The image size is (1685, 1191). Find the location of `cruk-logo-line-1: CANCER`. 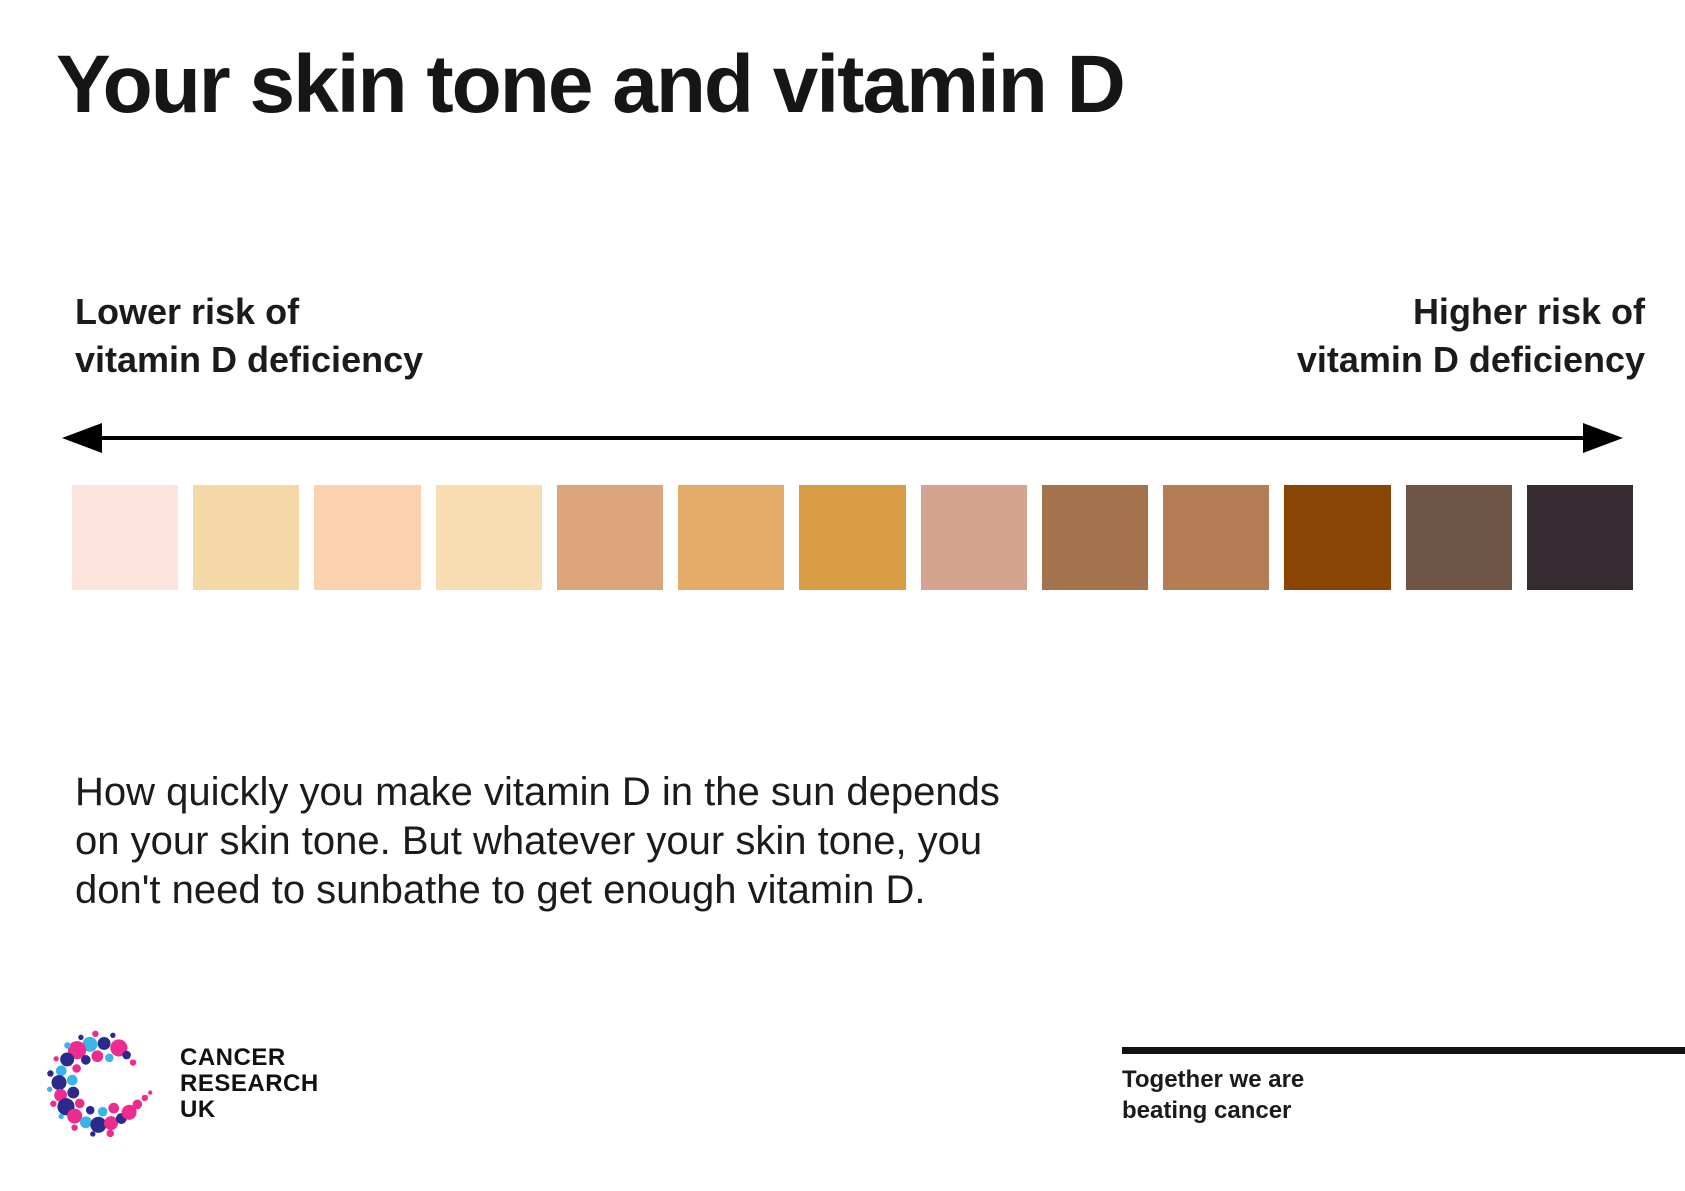

cruk-logo-line-1: CANCER is located at coordinates (233, 1058).